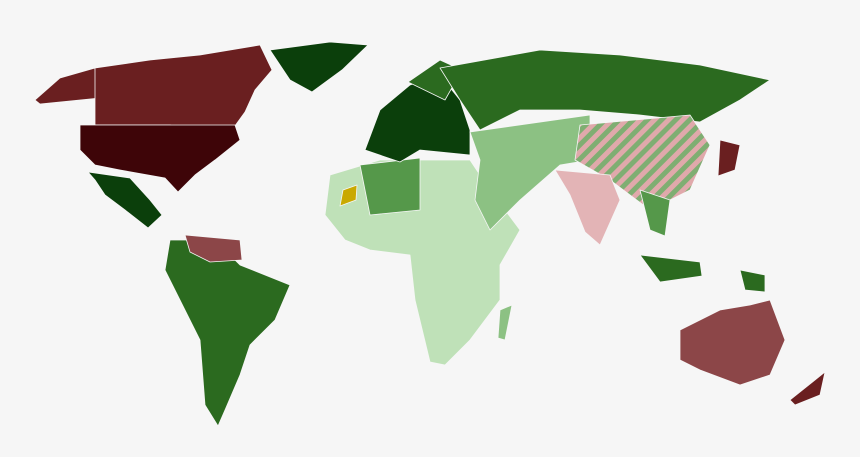 Image resolution: width=860 pixels, height=457 pixels. Describe the element at coordinates (213, 248) in the screenshot. I see `region-venezuela-guyana` at that location.